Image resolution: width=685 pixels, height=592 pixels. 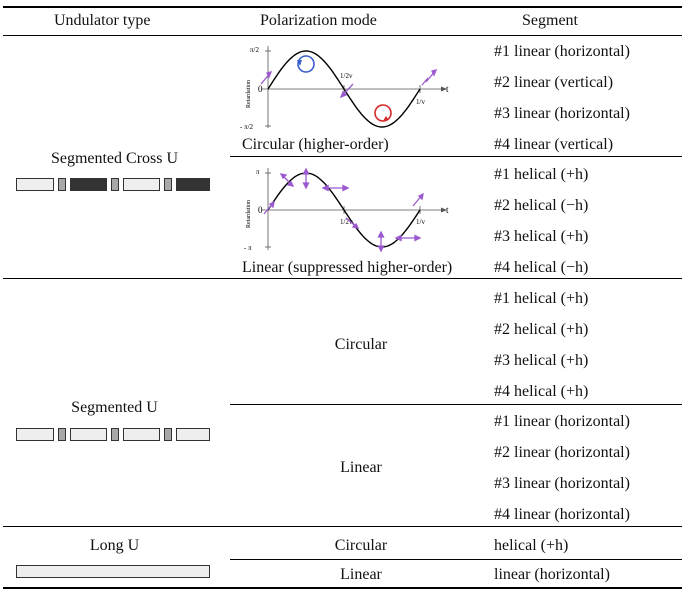 What do you see at coordinates (342, 588) in the screenshot?
I see `bottom-rule` at bounding box center [342, 588].